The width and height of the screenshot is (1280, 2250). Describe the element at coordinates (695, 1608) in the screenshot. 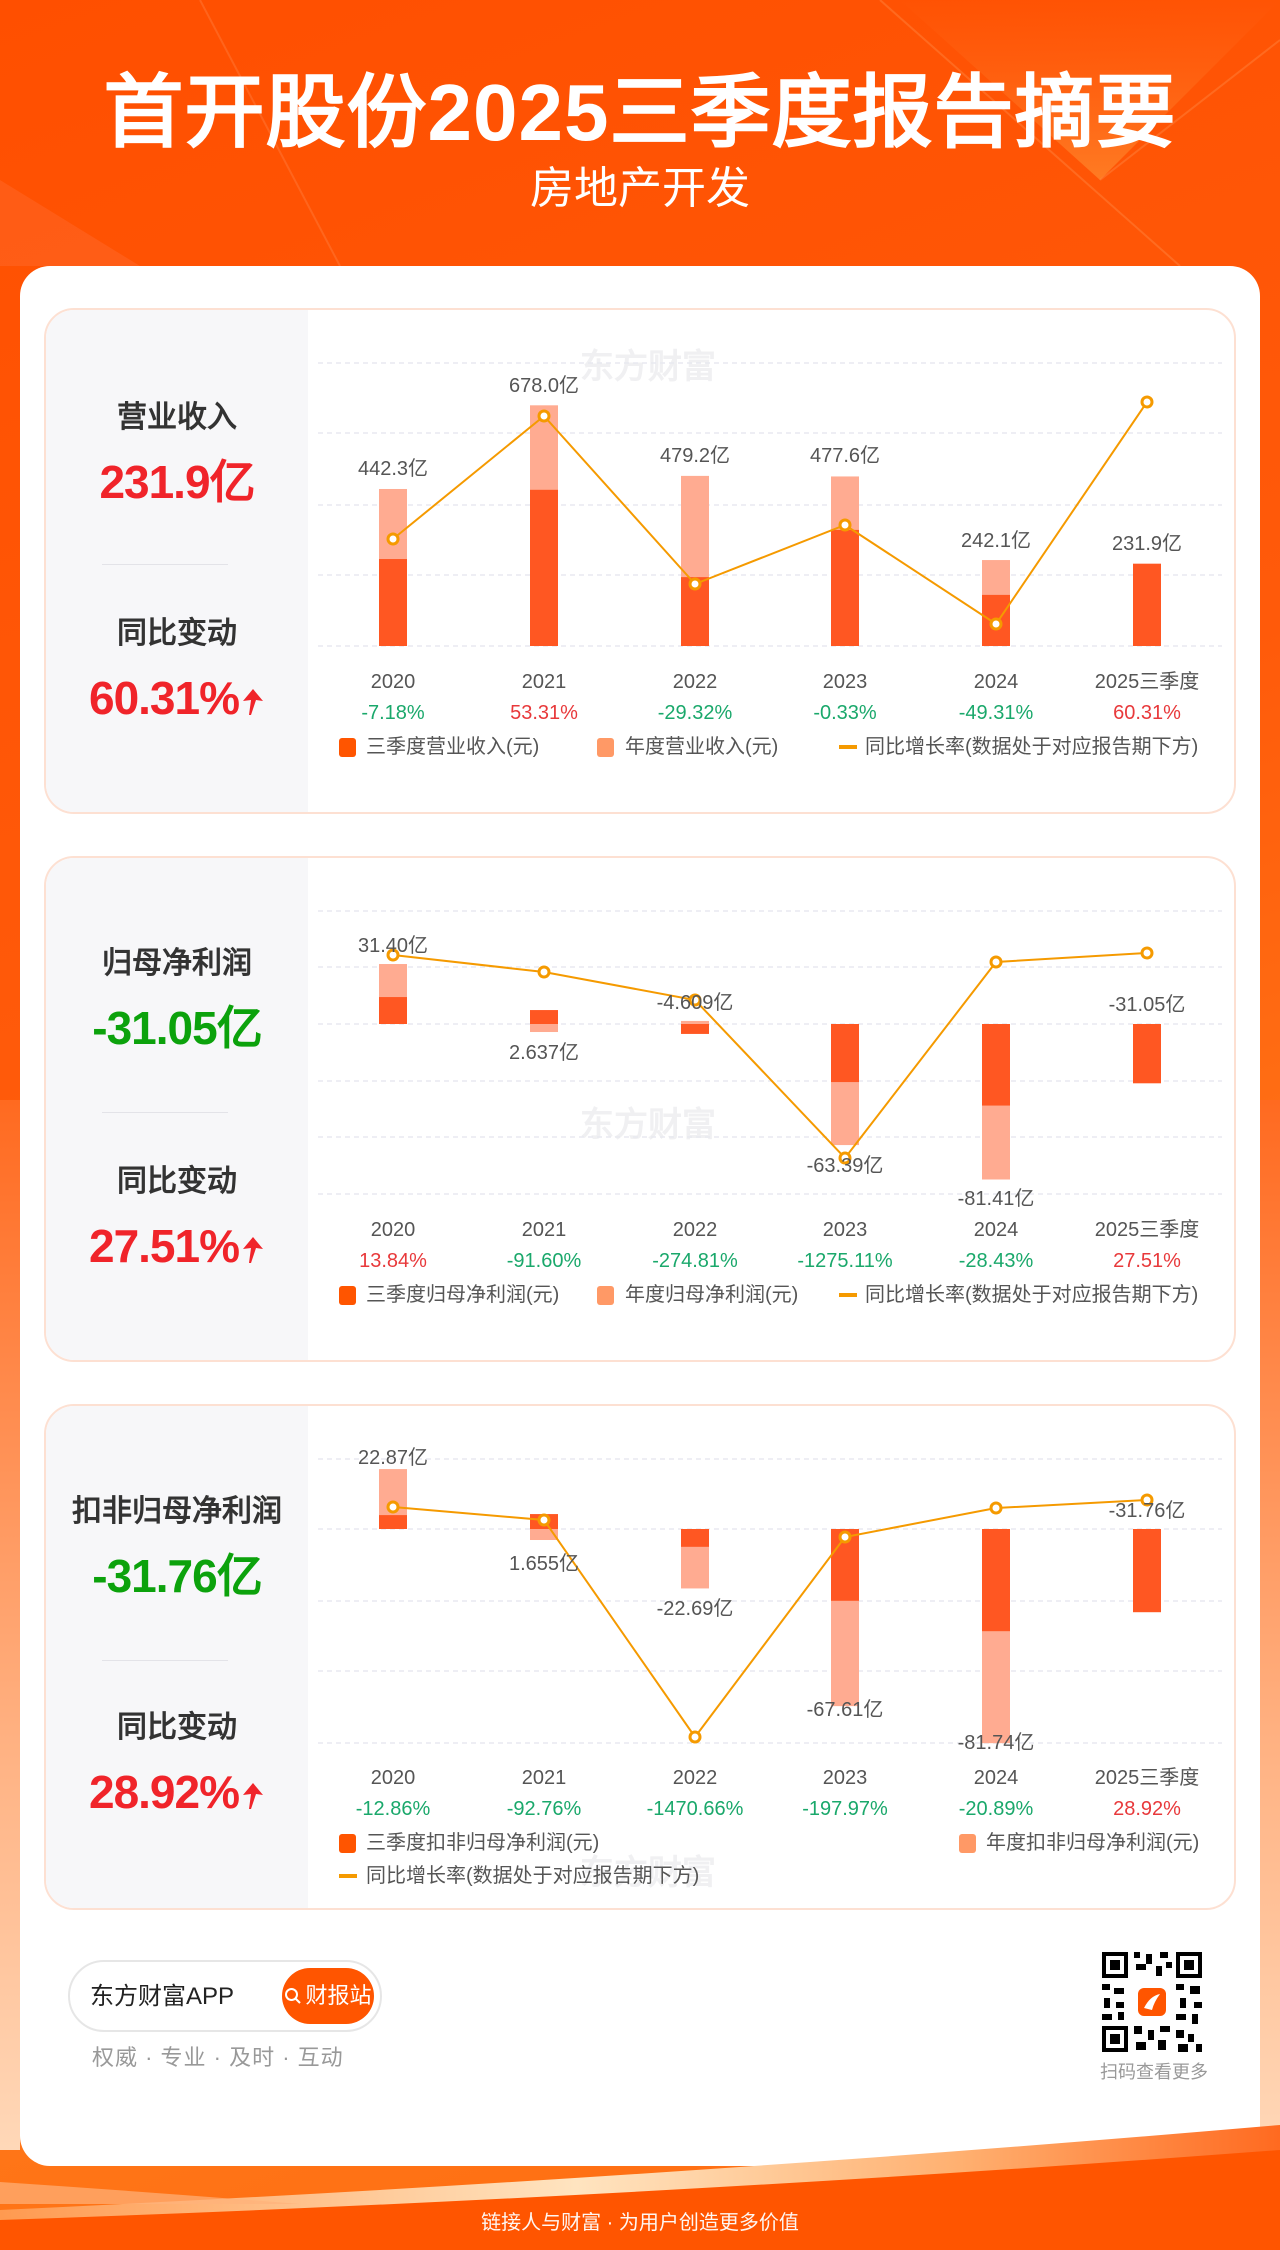

I see `bar-value-label: -22.69亿` at that location.